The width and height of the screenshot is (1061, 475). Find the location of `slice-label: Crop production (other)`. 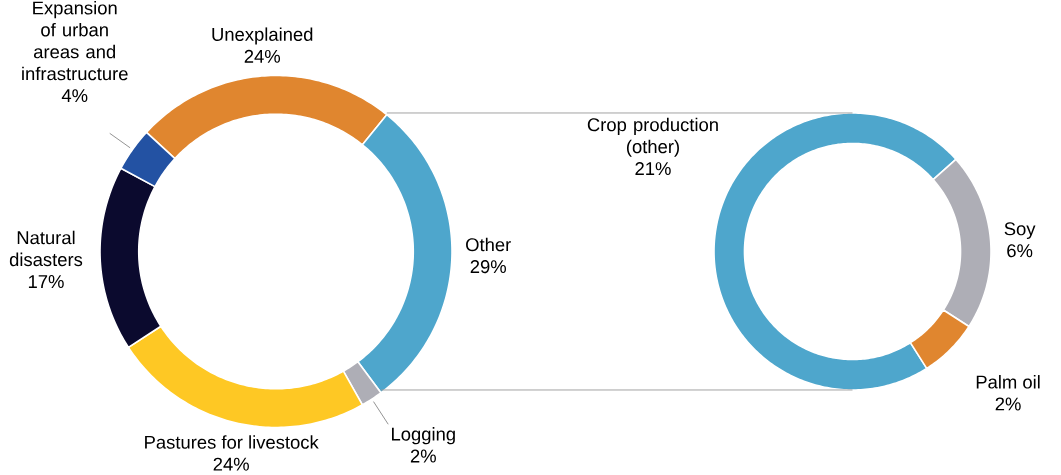

slice-label: Crop production (other) is located at coordinates (652, 137).